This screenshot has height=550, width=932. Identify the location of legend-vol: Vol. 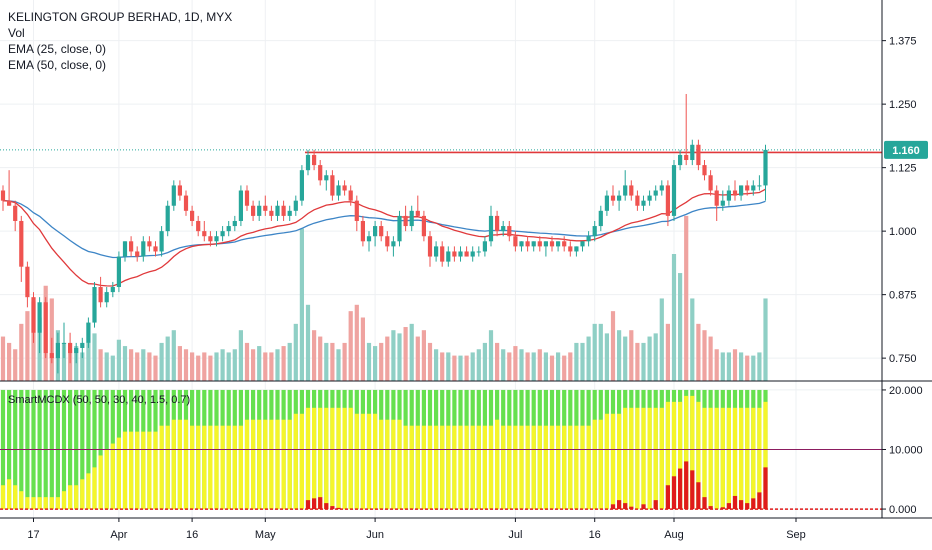
(16, 33).